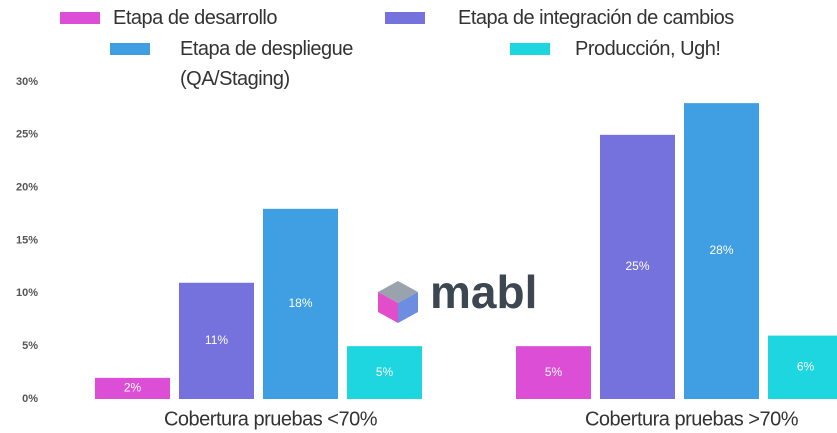  I want to click on watermark: mabl, so click(483, 292).